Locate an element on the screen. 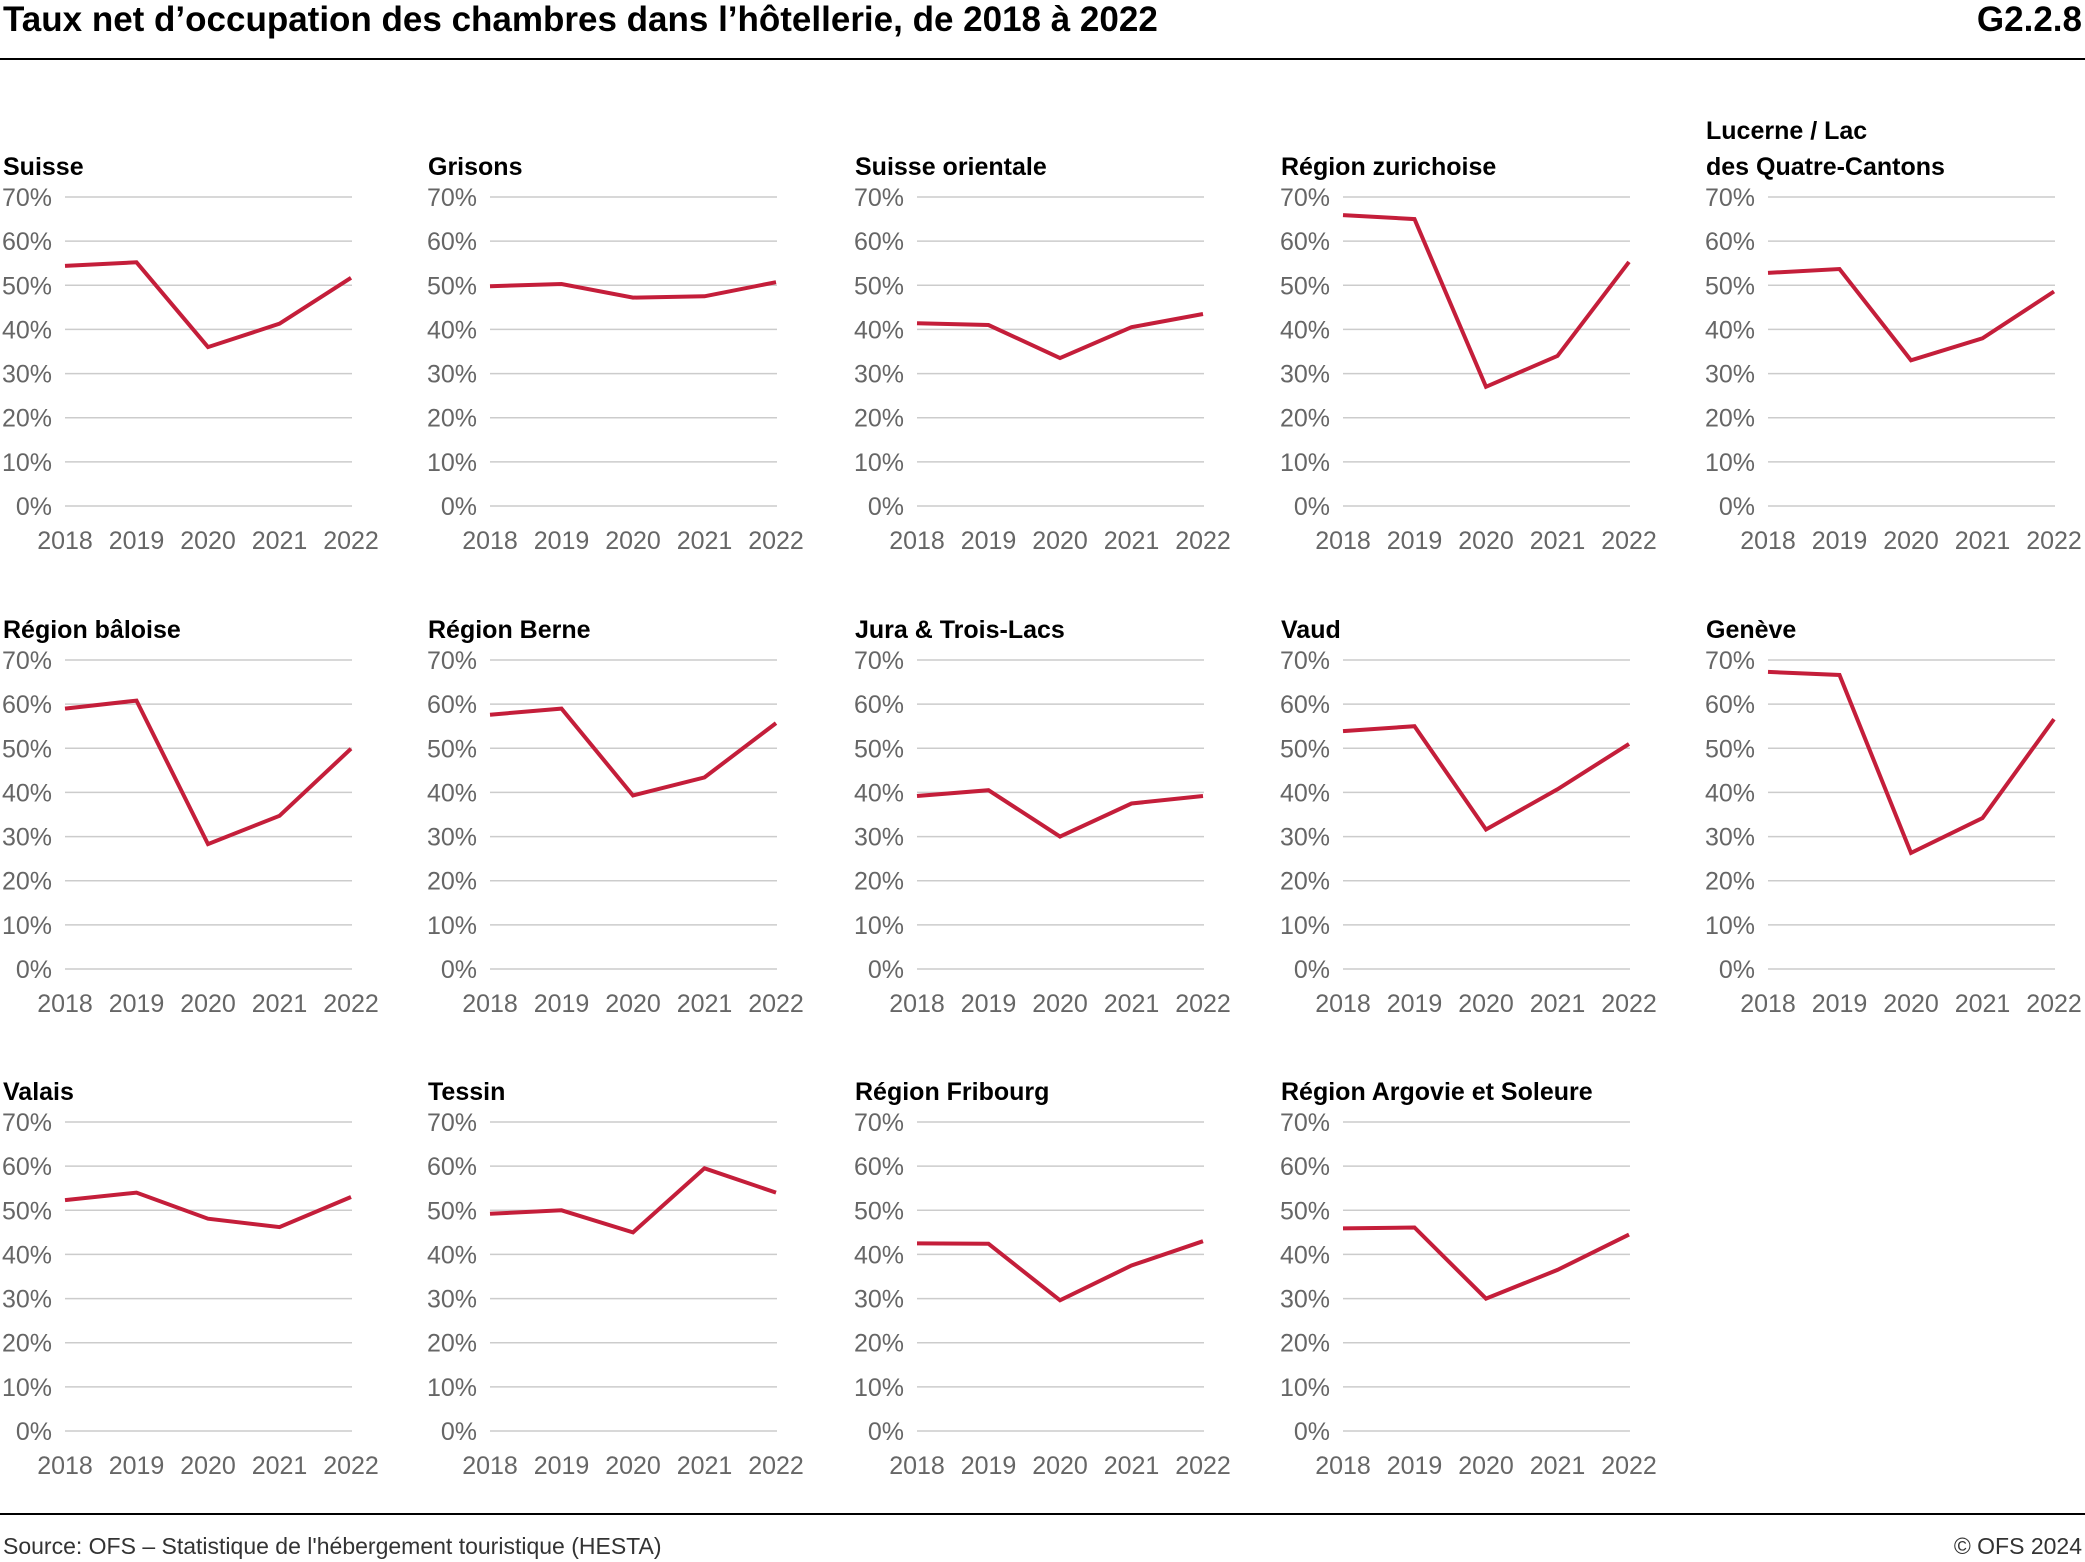 The width and height of the screenshot is (2085, 1562). panel-title: Région Fribourg is located at coordinates (952, 1092).